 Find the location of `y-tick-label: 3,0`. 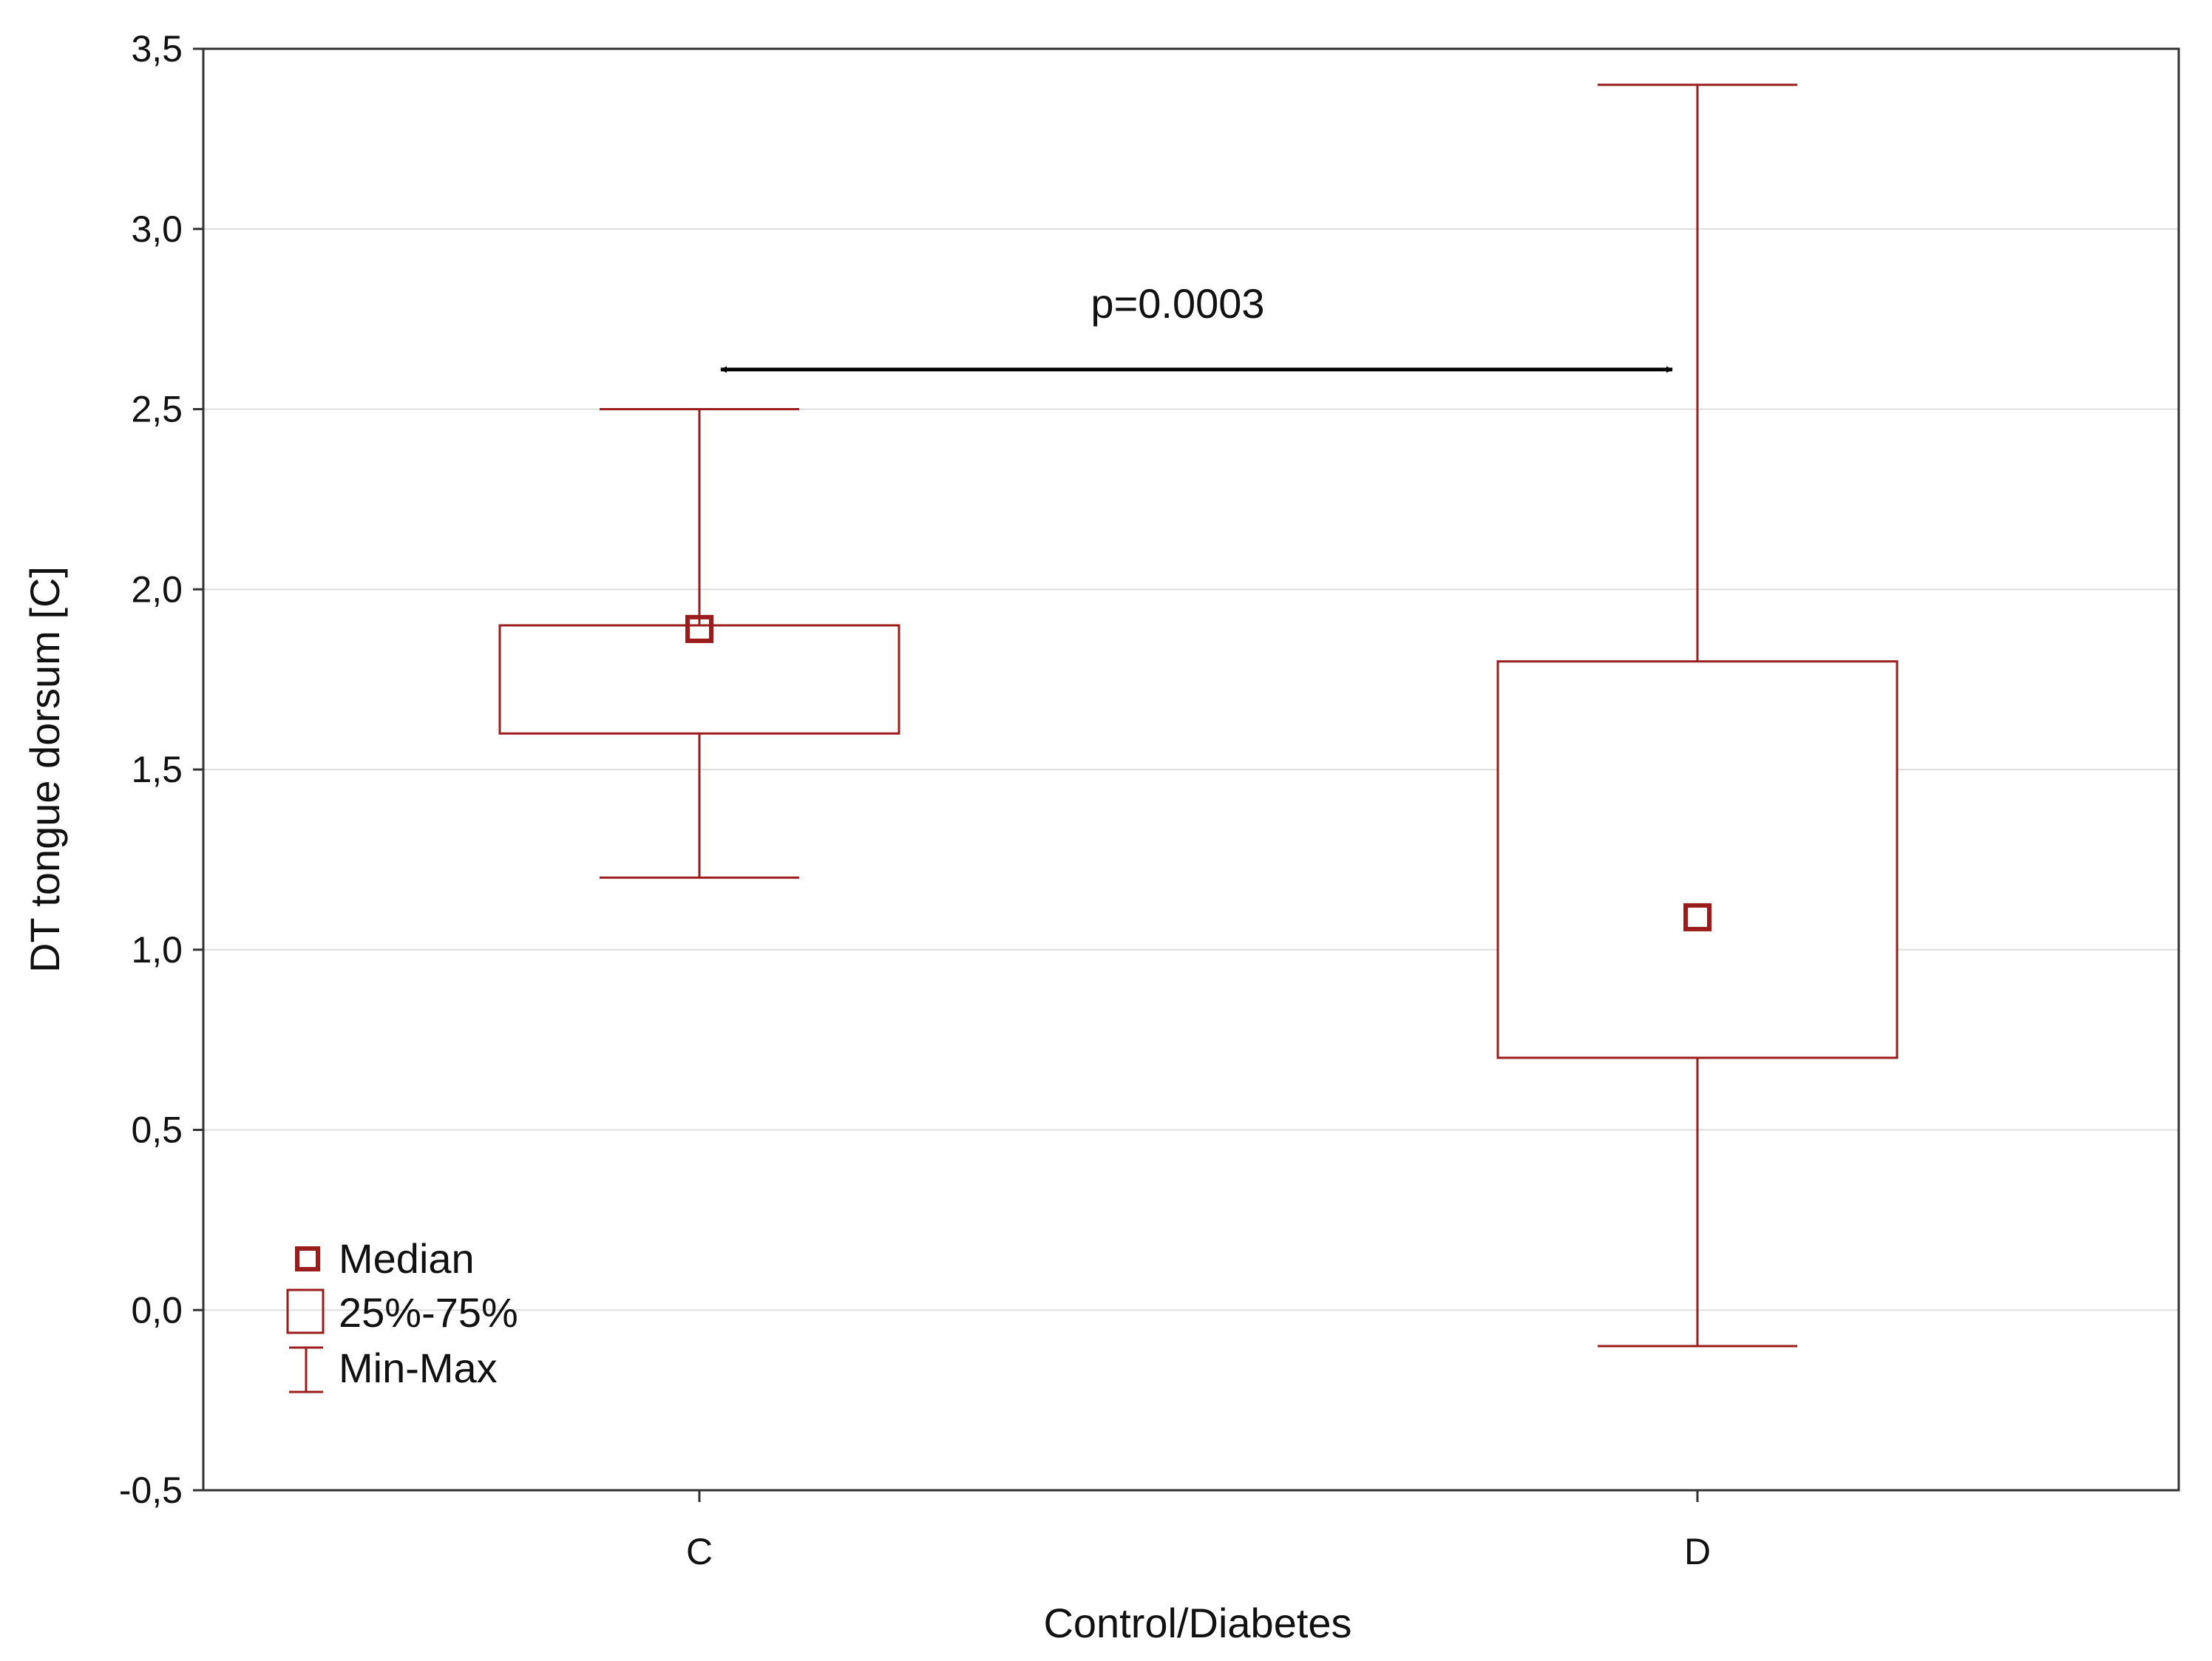

y-tick-label: 3,0 is located at coordinates (157, 229).